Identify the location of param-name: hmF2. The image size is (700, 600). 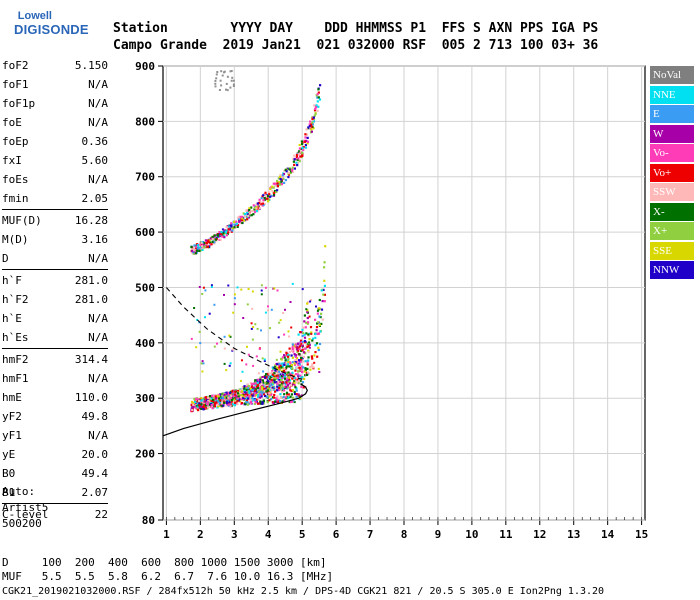
(15, 359).